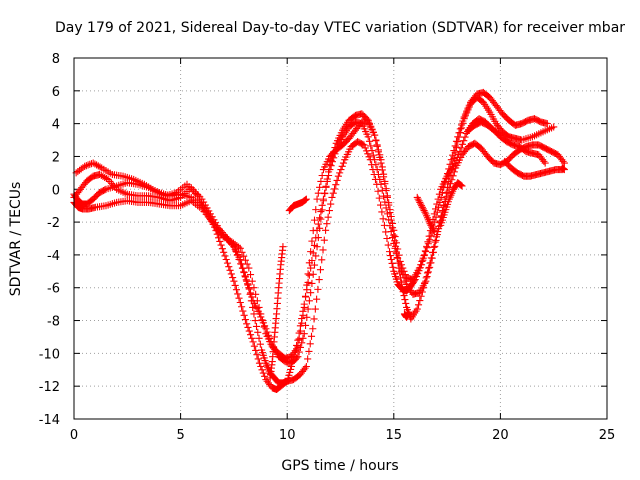  What do you see at coordinates (56, 157) in the screenshot?
I see `y-tick-label: 2` at bounding box center [56, 157].